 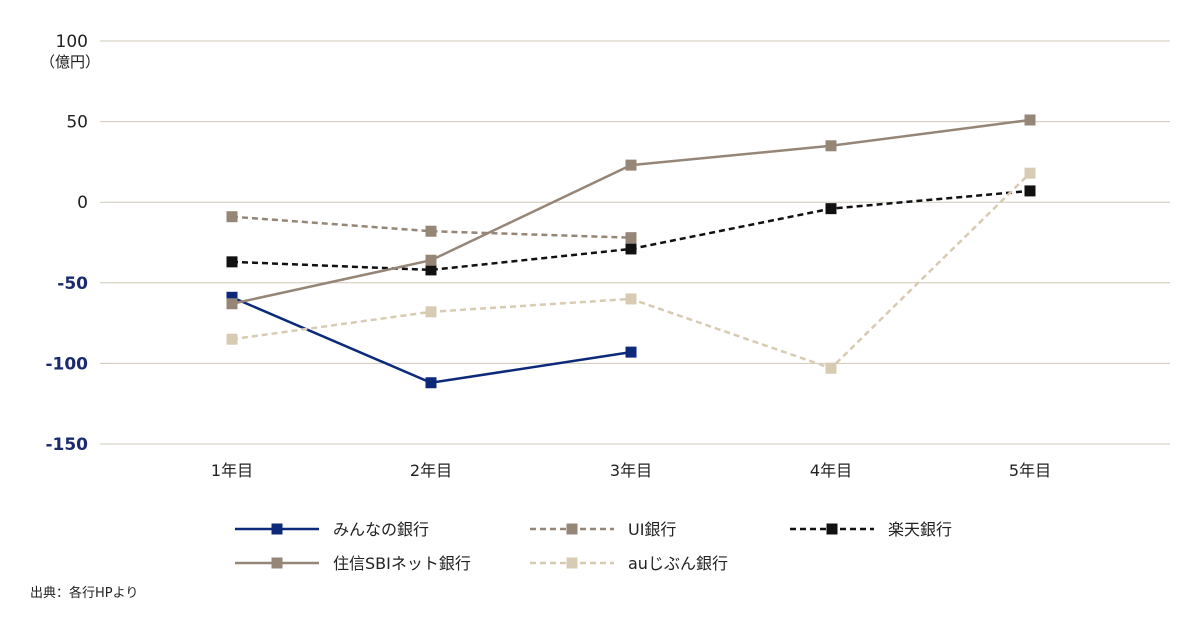 I want to click on y-axis-ticks: 100 50 0 -50 -100 -150, so click(x=66, y=243).